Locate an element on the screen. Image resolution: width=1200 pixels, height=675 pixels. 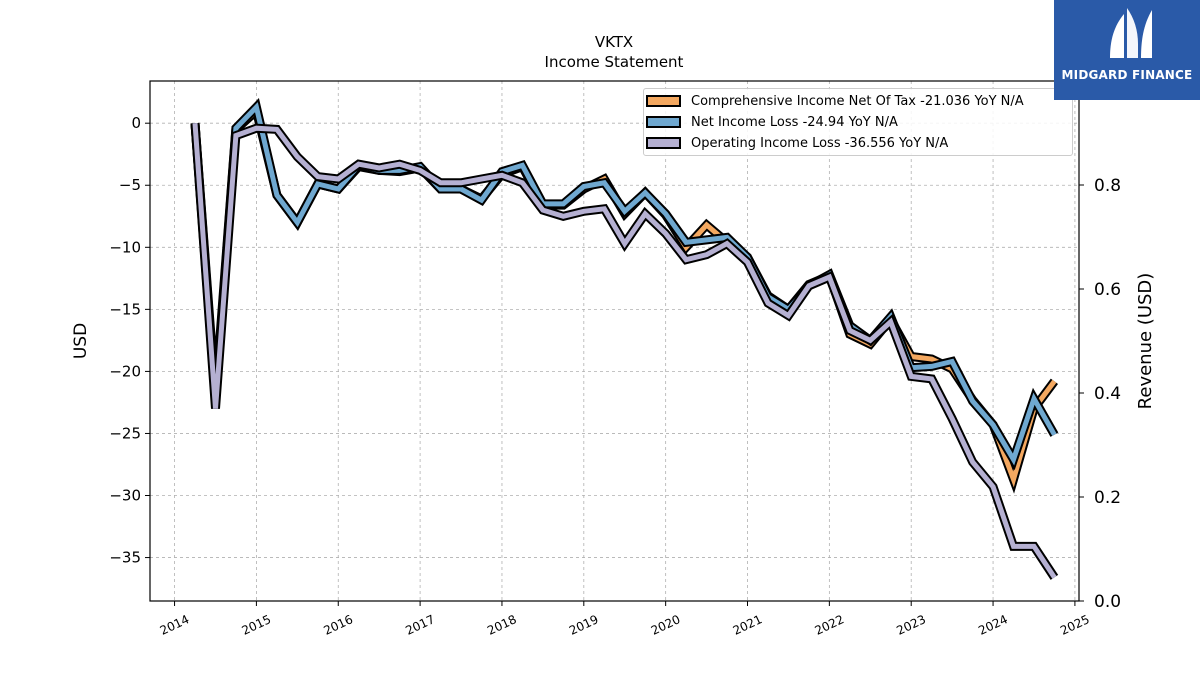
x-tick-label: 2019 is located at coordinates (584, 625).